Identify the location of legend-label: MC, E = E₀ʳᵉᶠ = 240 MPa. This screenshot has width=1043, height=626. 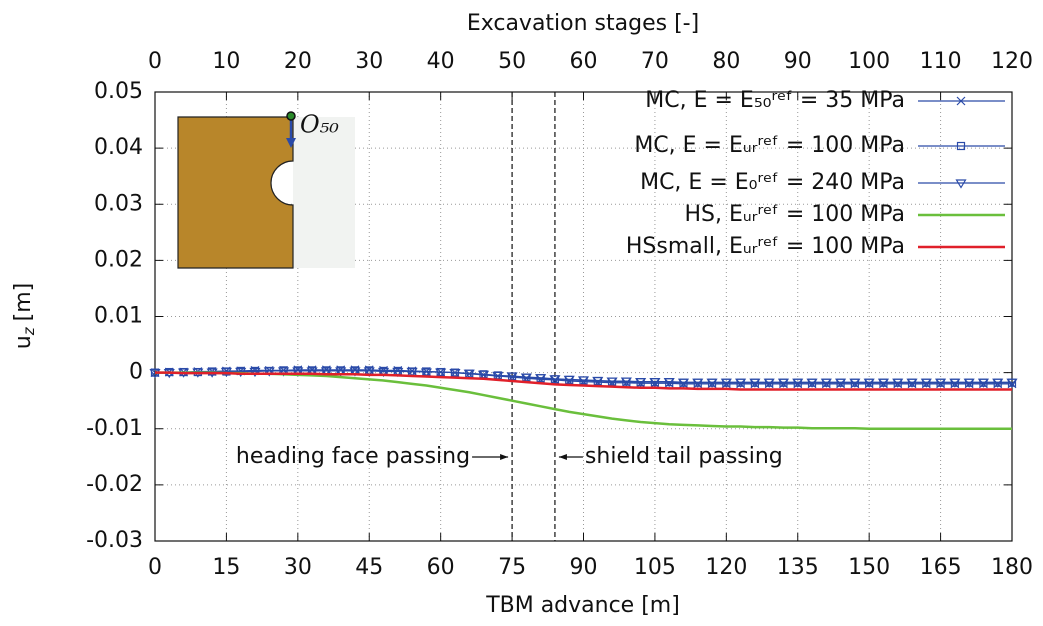
(772, 182).